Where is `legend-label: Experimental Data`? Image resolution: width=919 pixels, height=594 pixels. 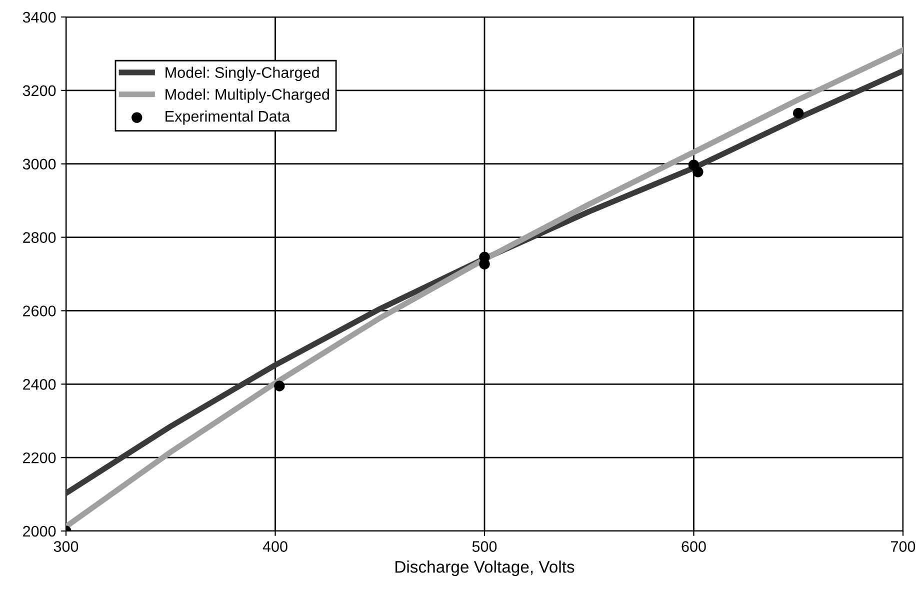
legend-label: Experimental Data is located at coordinates (228, 117).